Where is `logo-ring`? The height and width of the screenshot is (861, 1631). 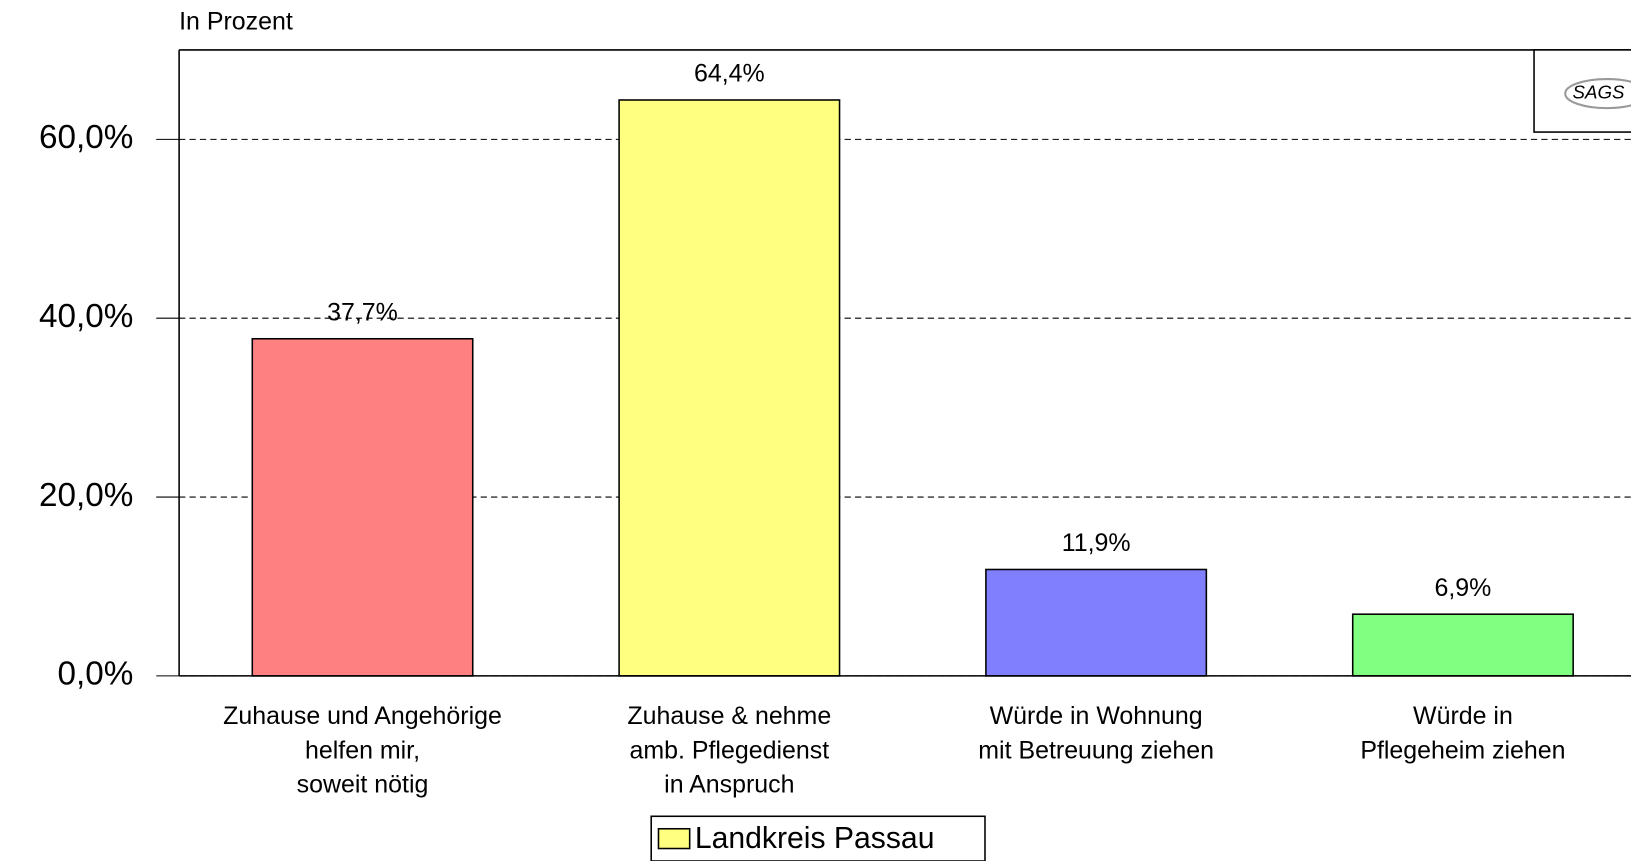
logo-ring is located at coordinates (1597, 93).